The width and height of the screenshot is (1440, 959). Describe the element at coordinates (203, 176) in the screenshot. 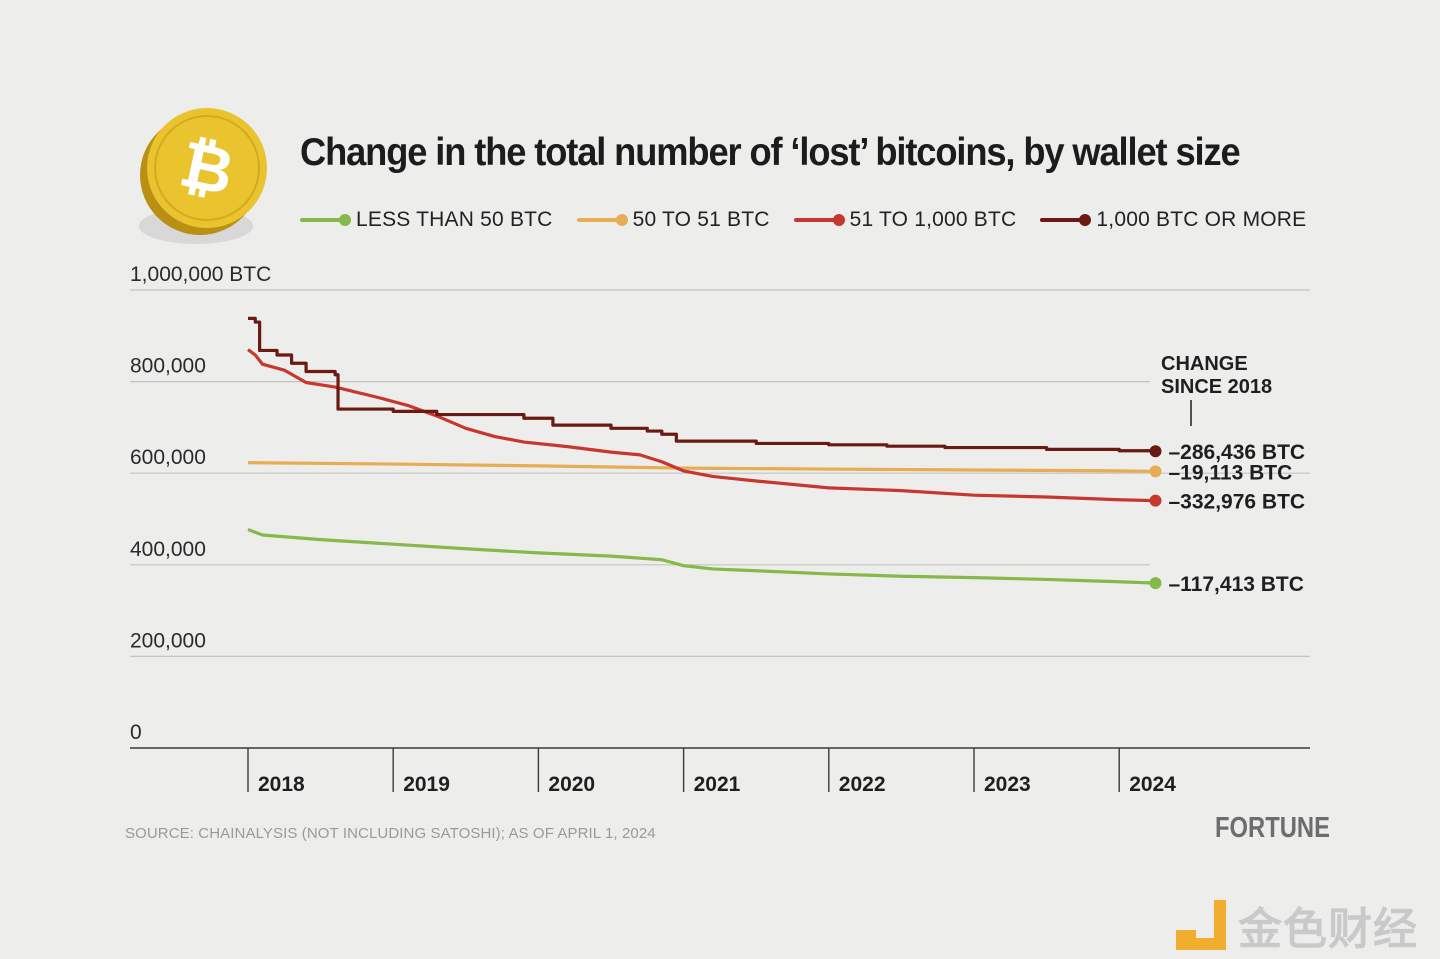

I see `bitcoin-coin-icon: ₿` at that location.